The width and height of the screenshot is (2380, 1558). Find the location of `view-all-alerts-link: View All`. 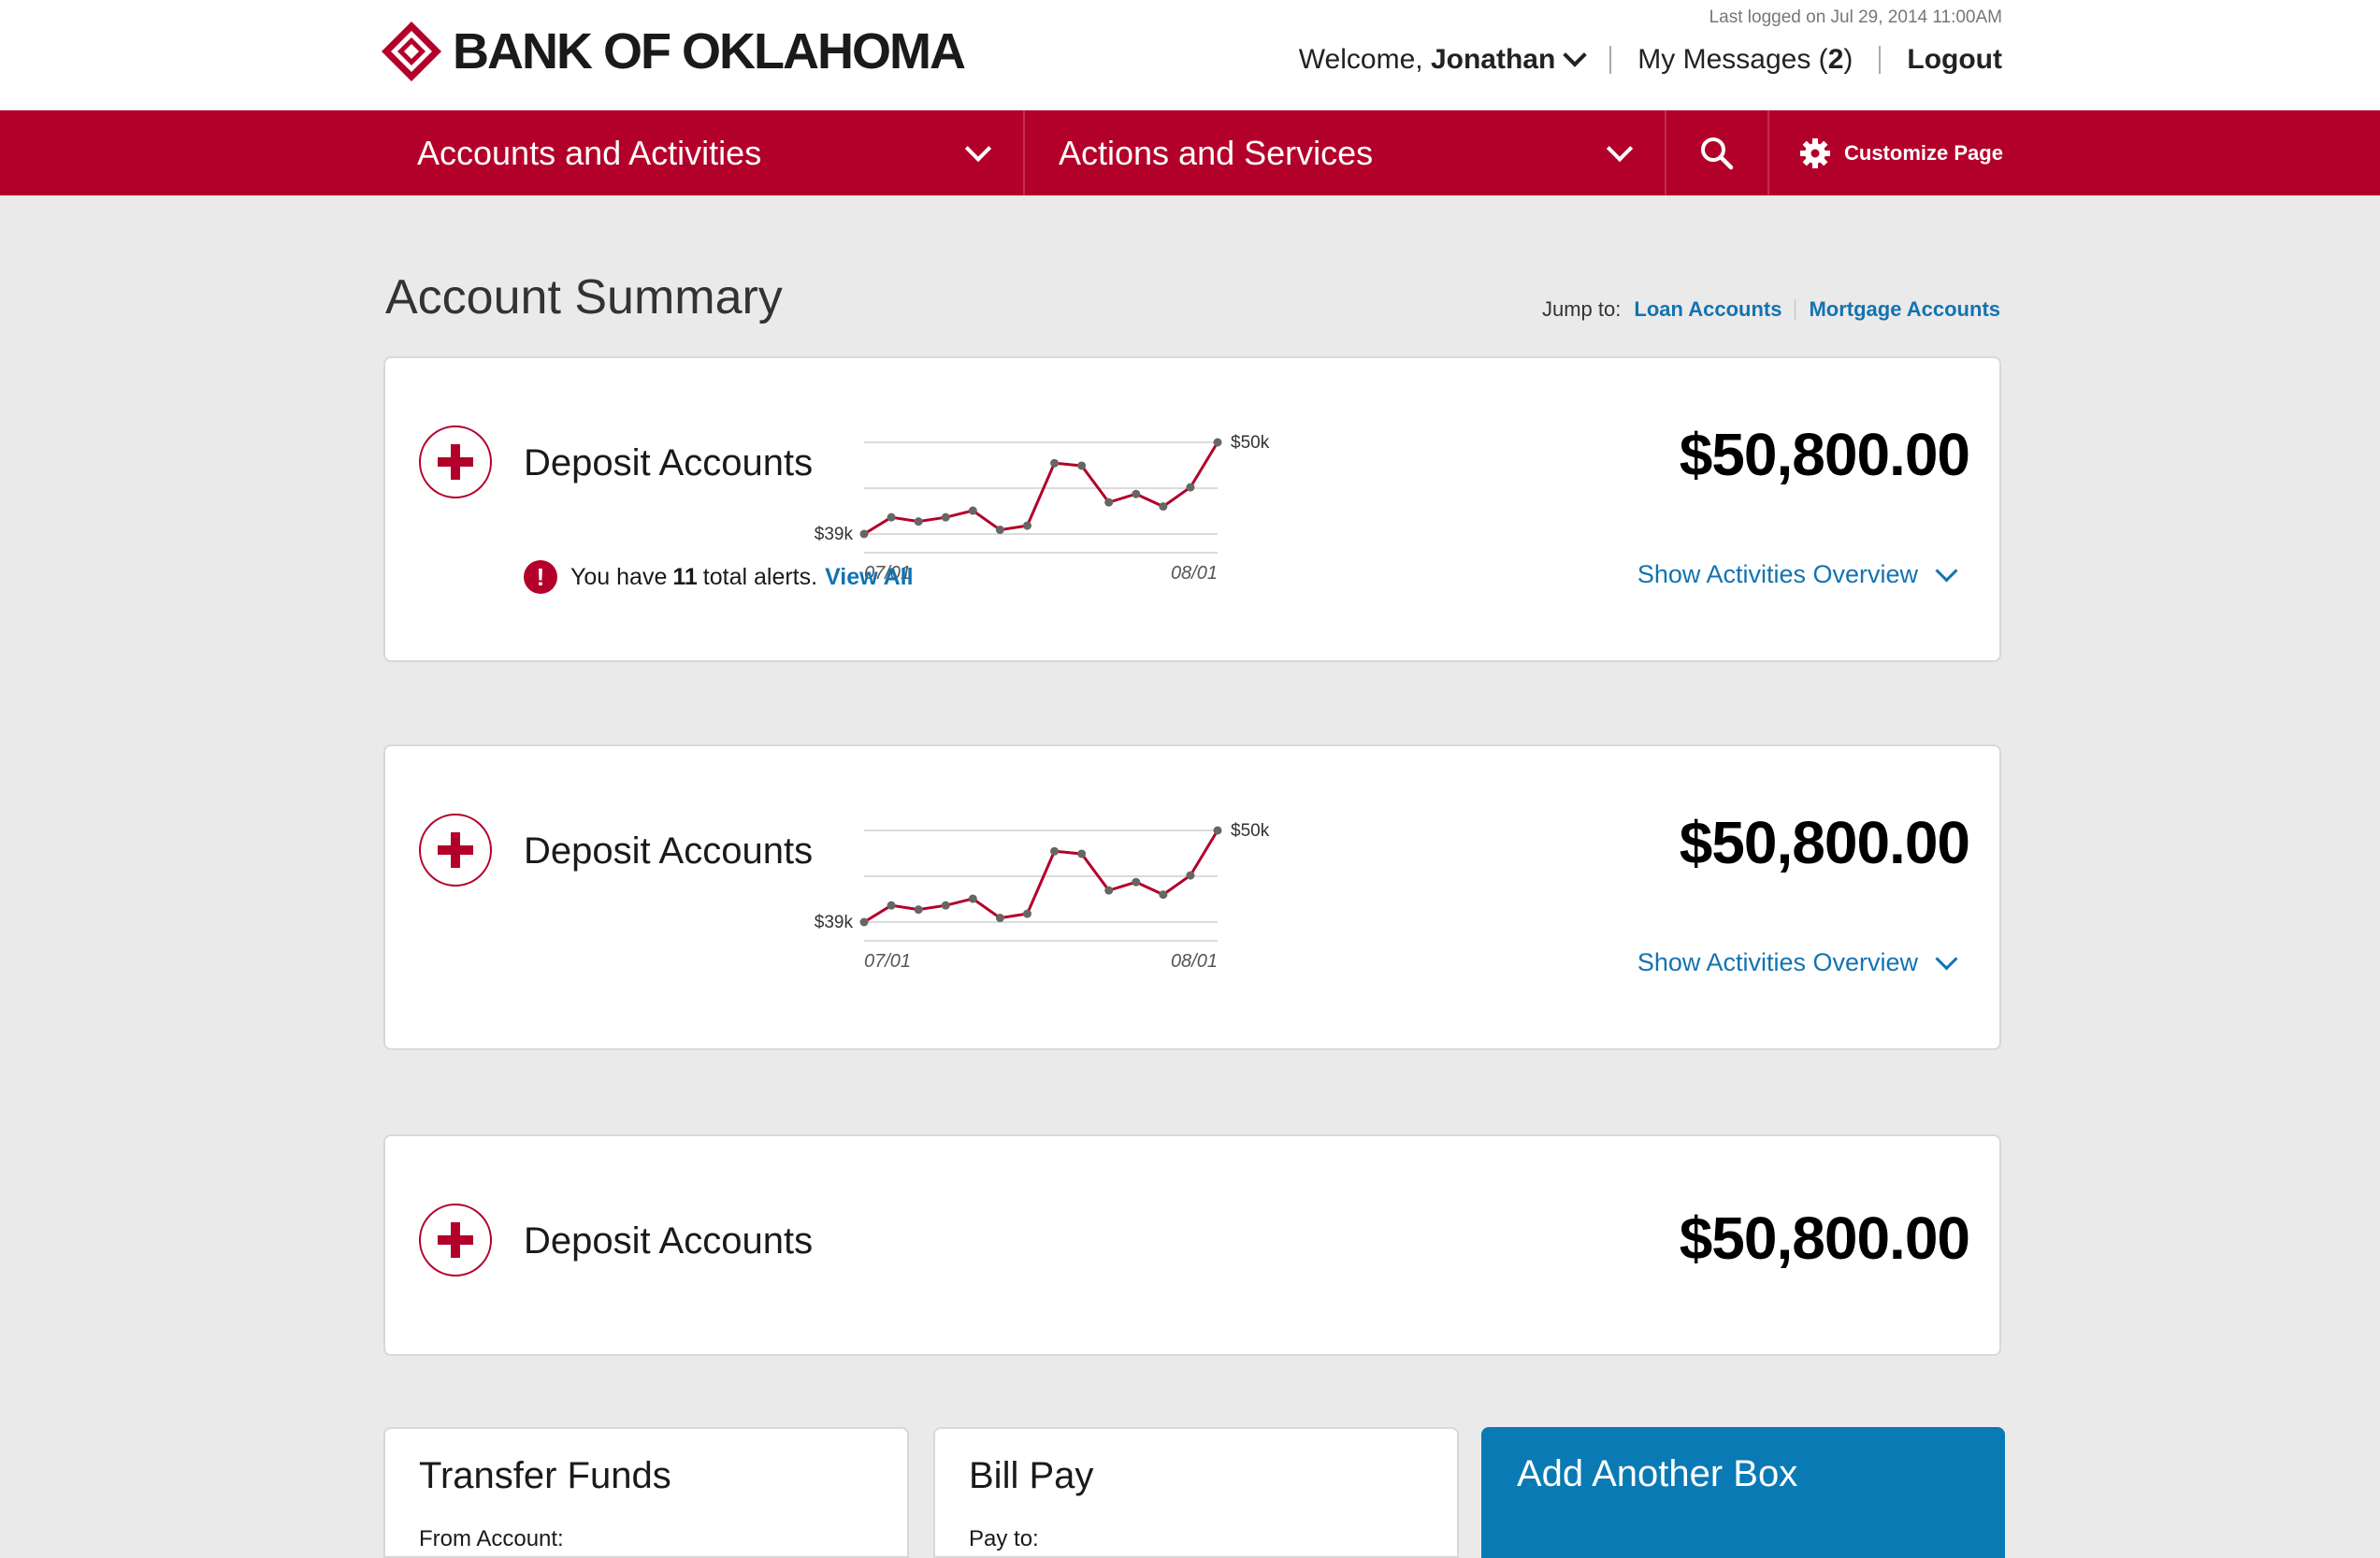

view-all-alerts-link: View All is located at coordinates (869, 576).